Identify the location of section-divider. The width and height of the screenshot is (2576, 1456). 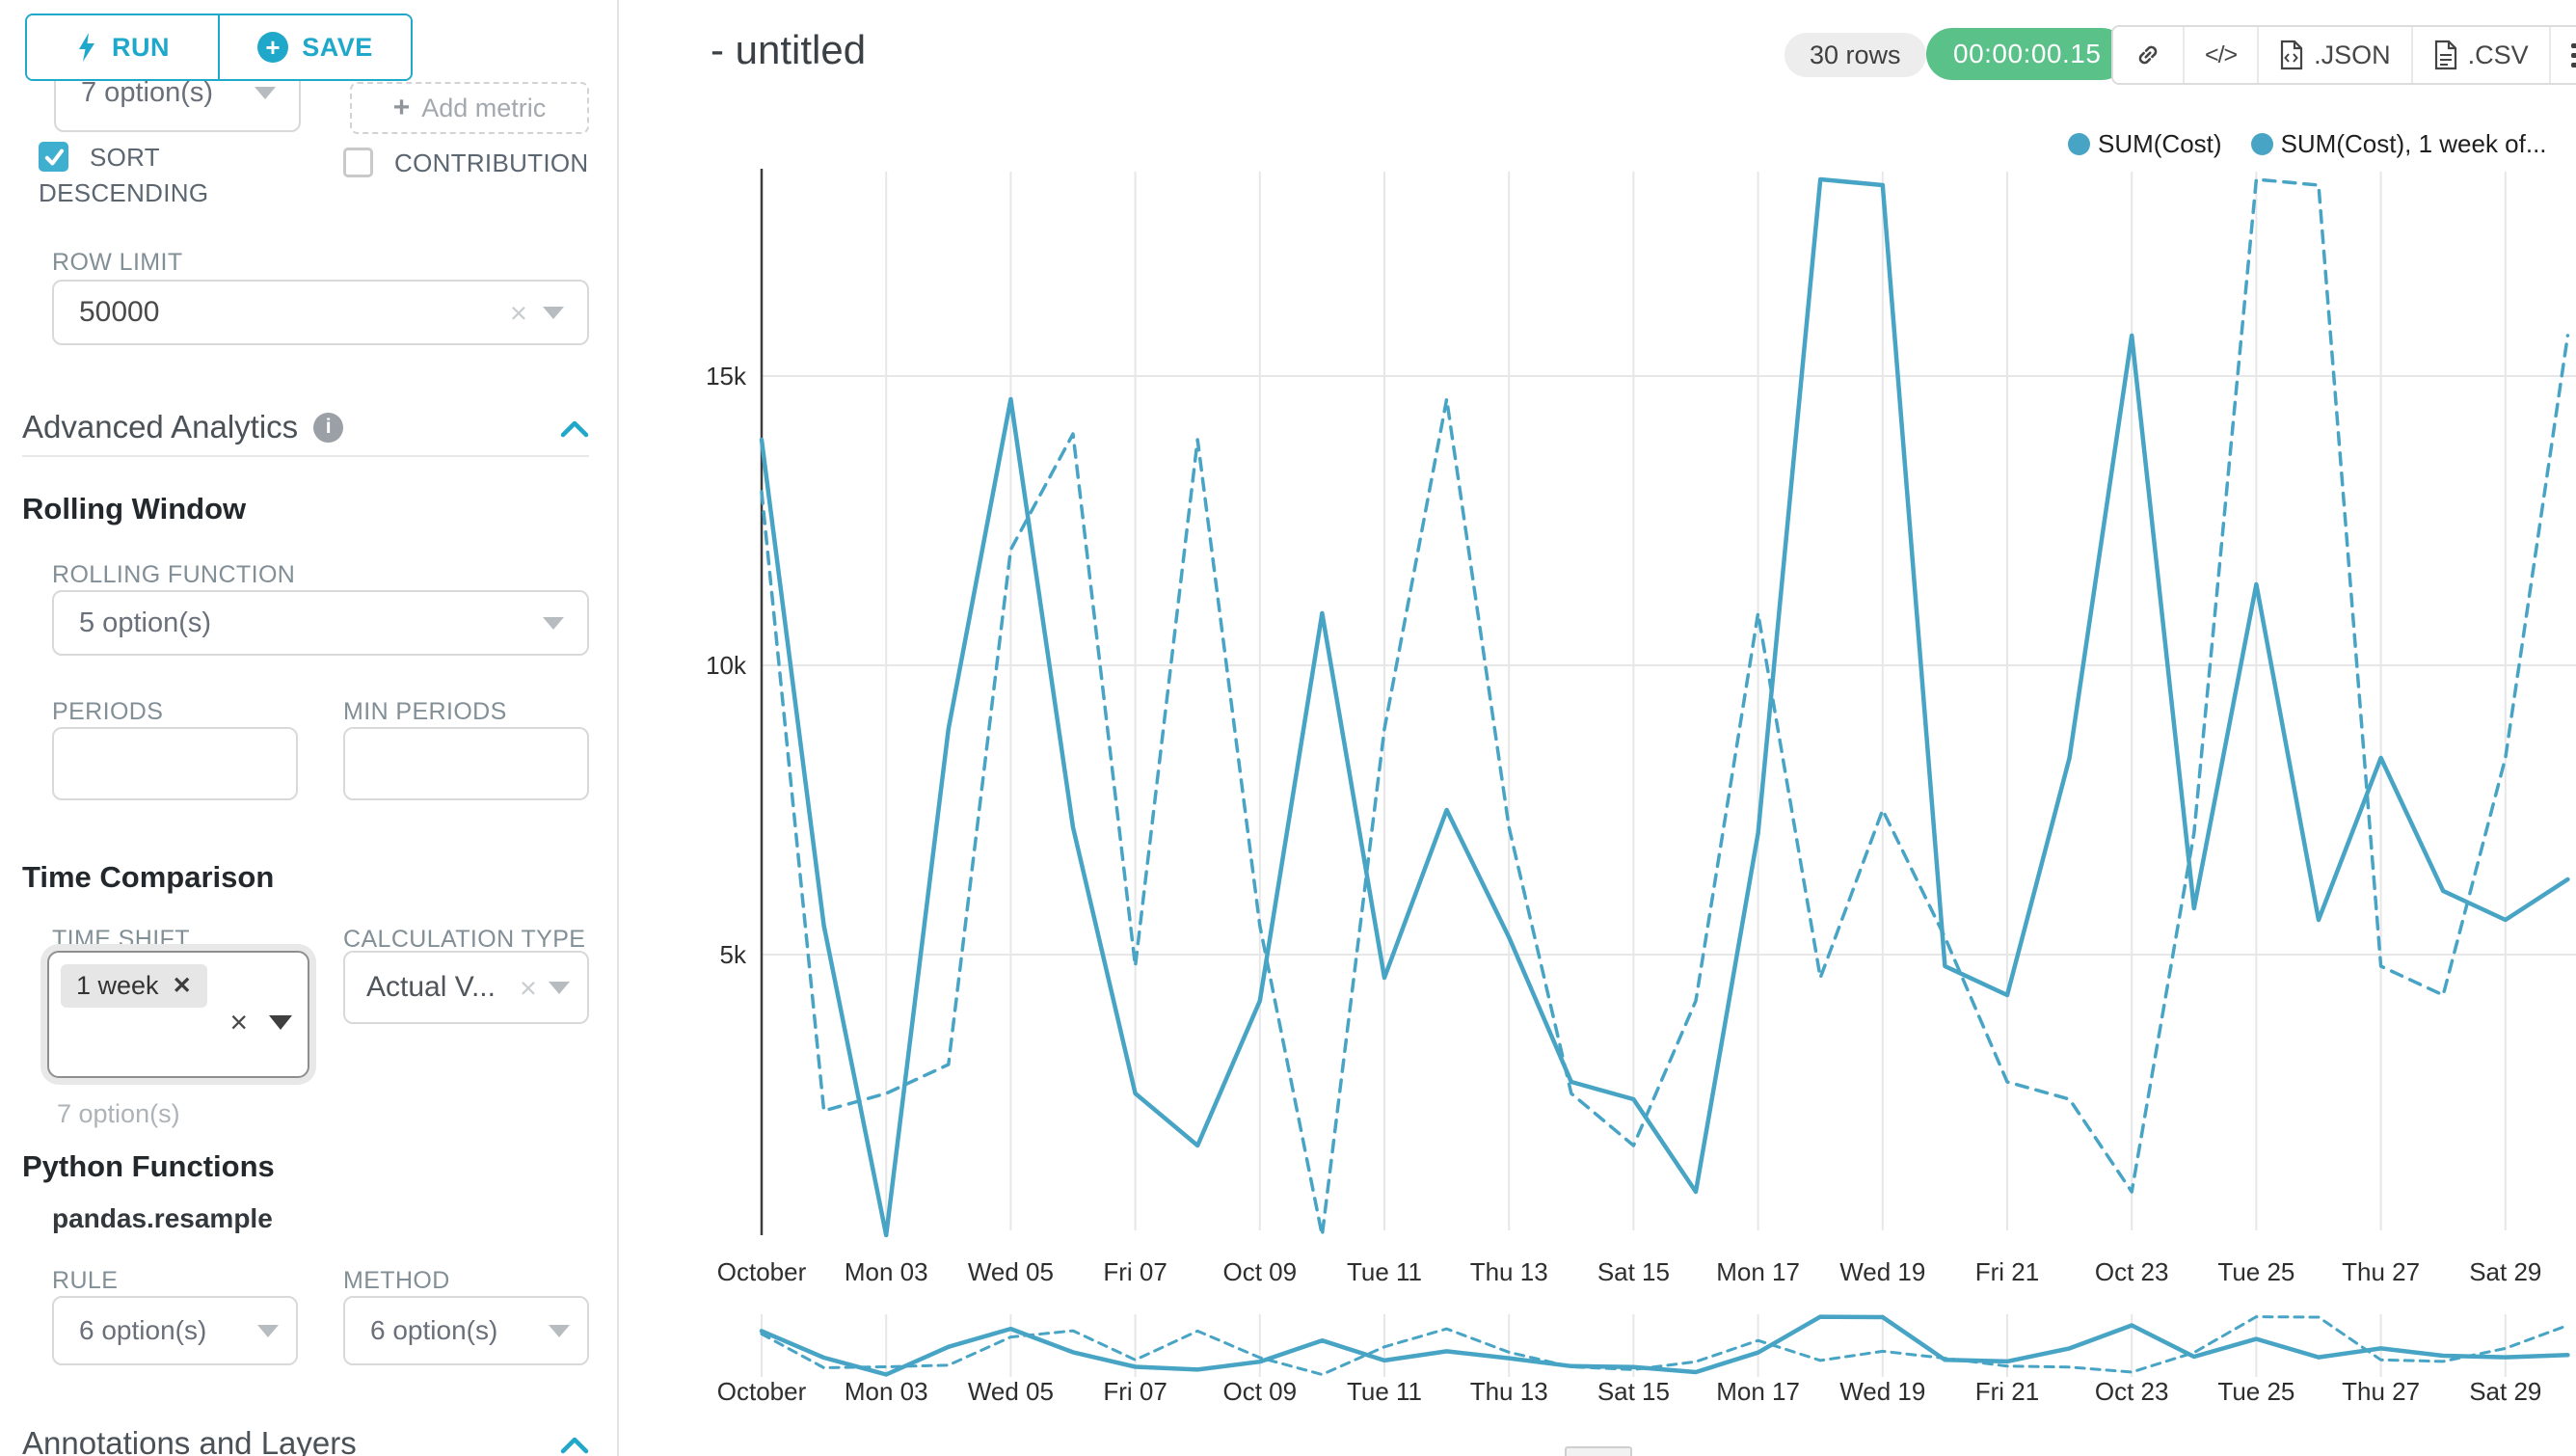
(306, 456).